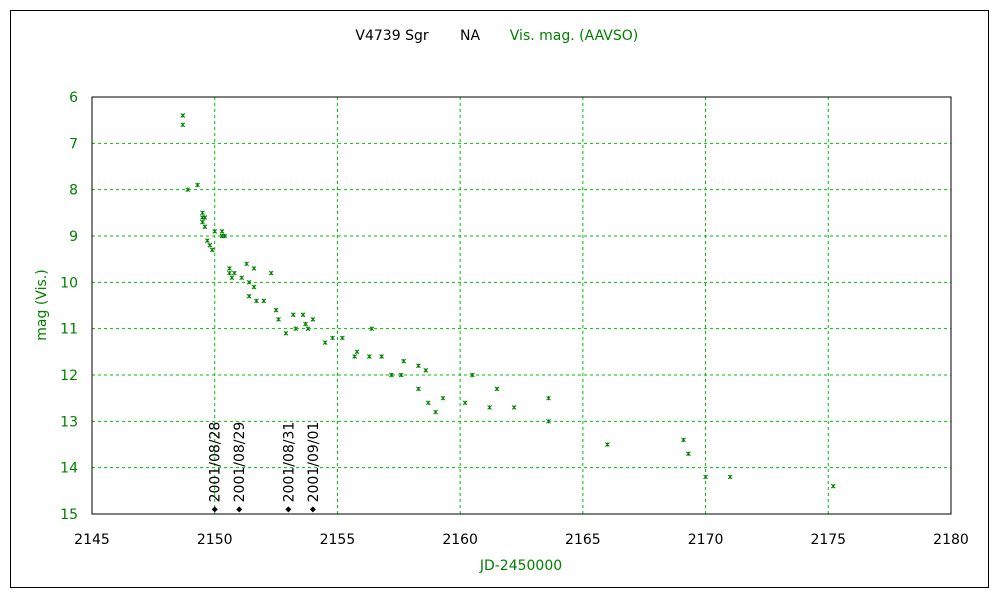  I want to click on y-tick-labels: 6 7 8 9 10 11 12 13 14 15, so click(69, 306).